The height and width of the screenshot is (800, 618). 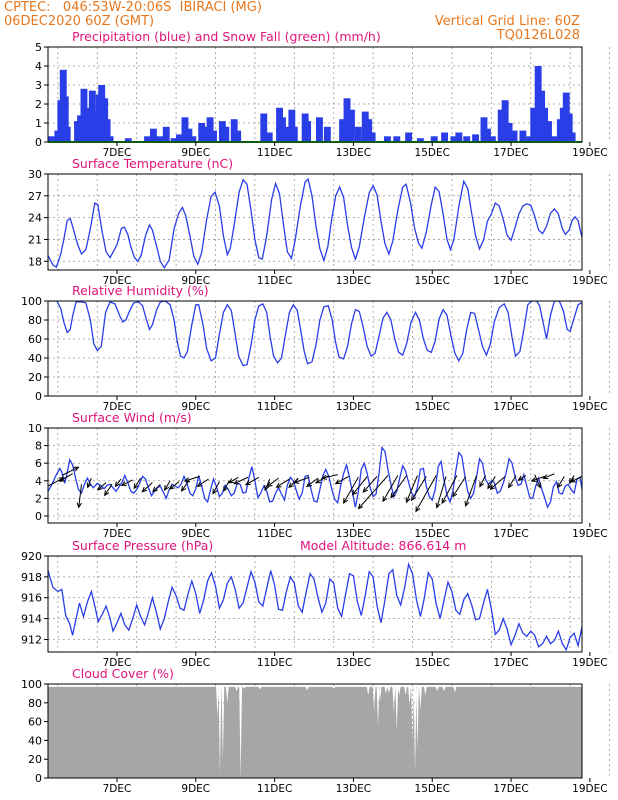 What do you see at coordinates (35, 320) in the screenshot?
I see `y-tick-label: 80` at bounding box center [35, 320].